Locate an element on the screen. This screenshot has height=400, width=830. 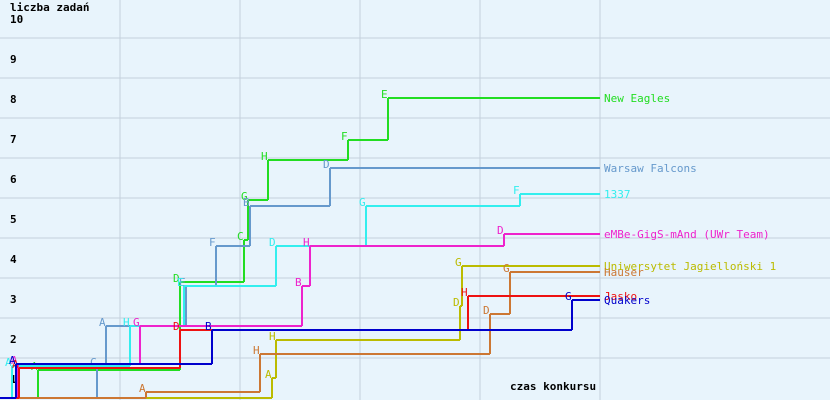
y-tick-label: 2 is located at coordinates (13, 339).